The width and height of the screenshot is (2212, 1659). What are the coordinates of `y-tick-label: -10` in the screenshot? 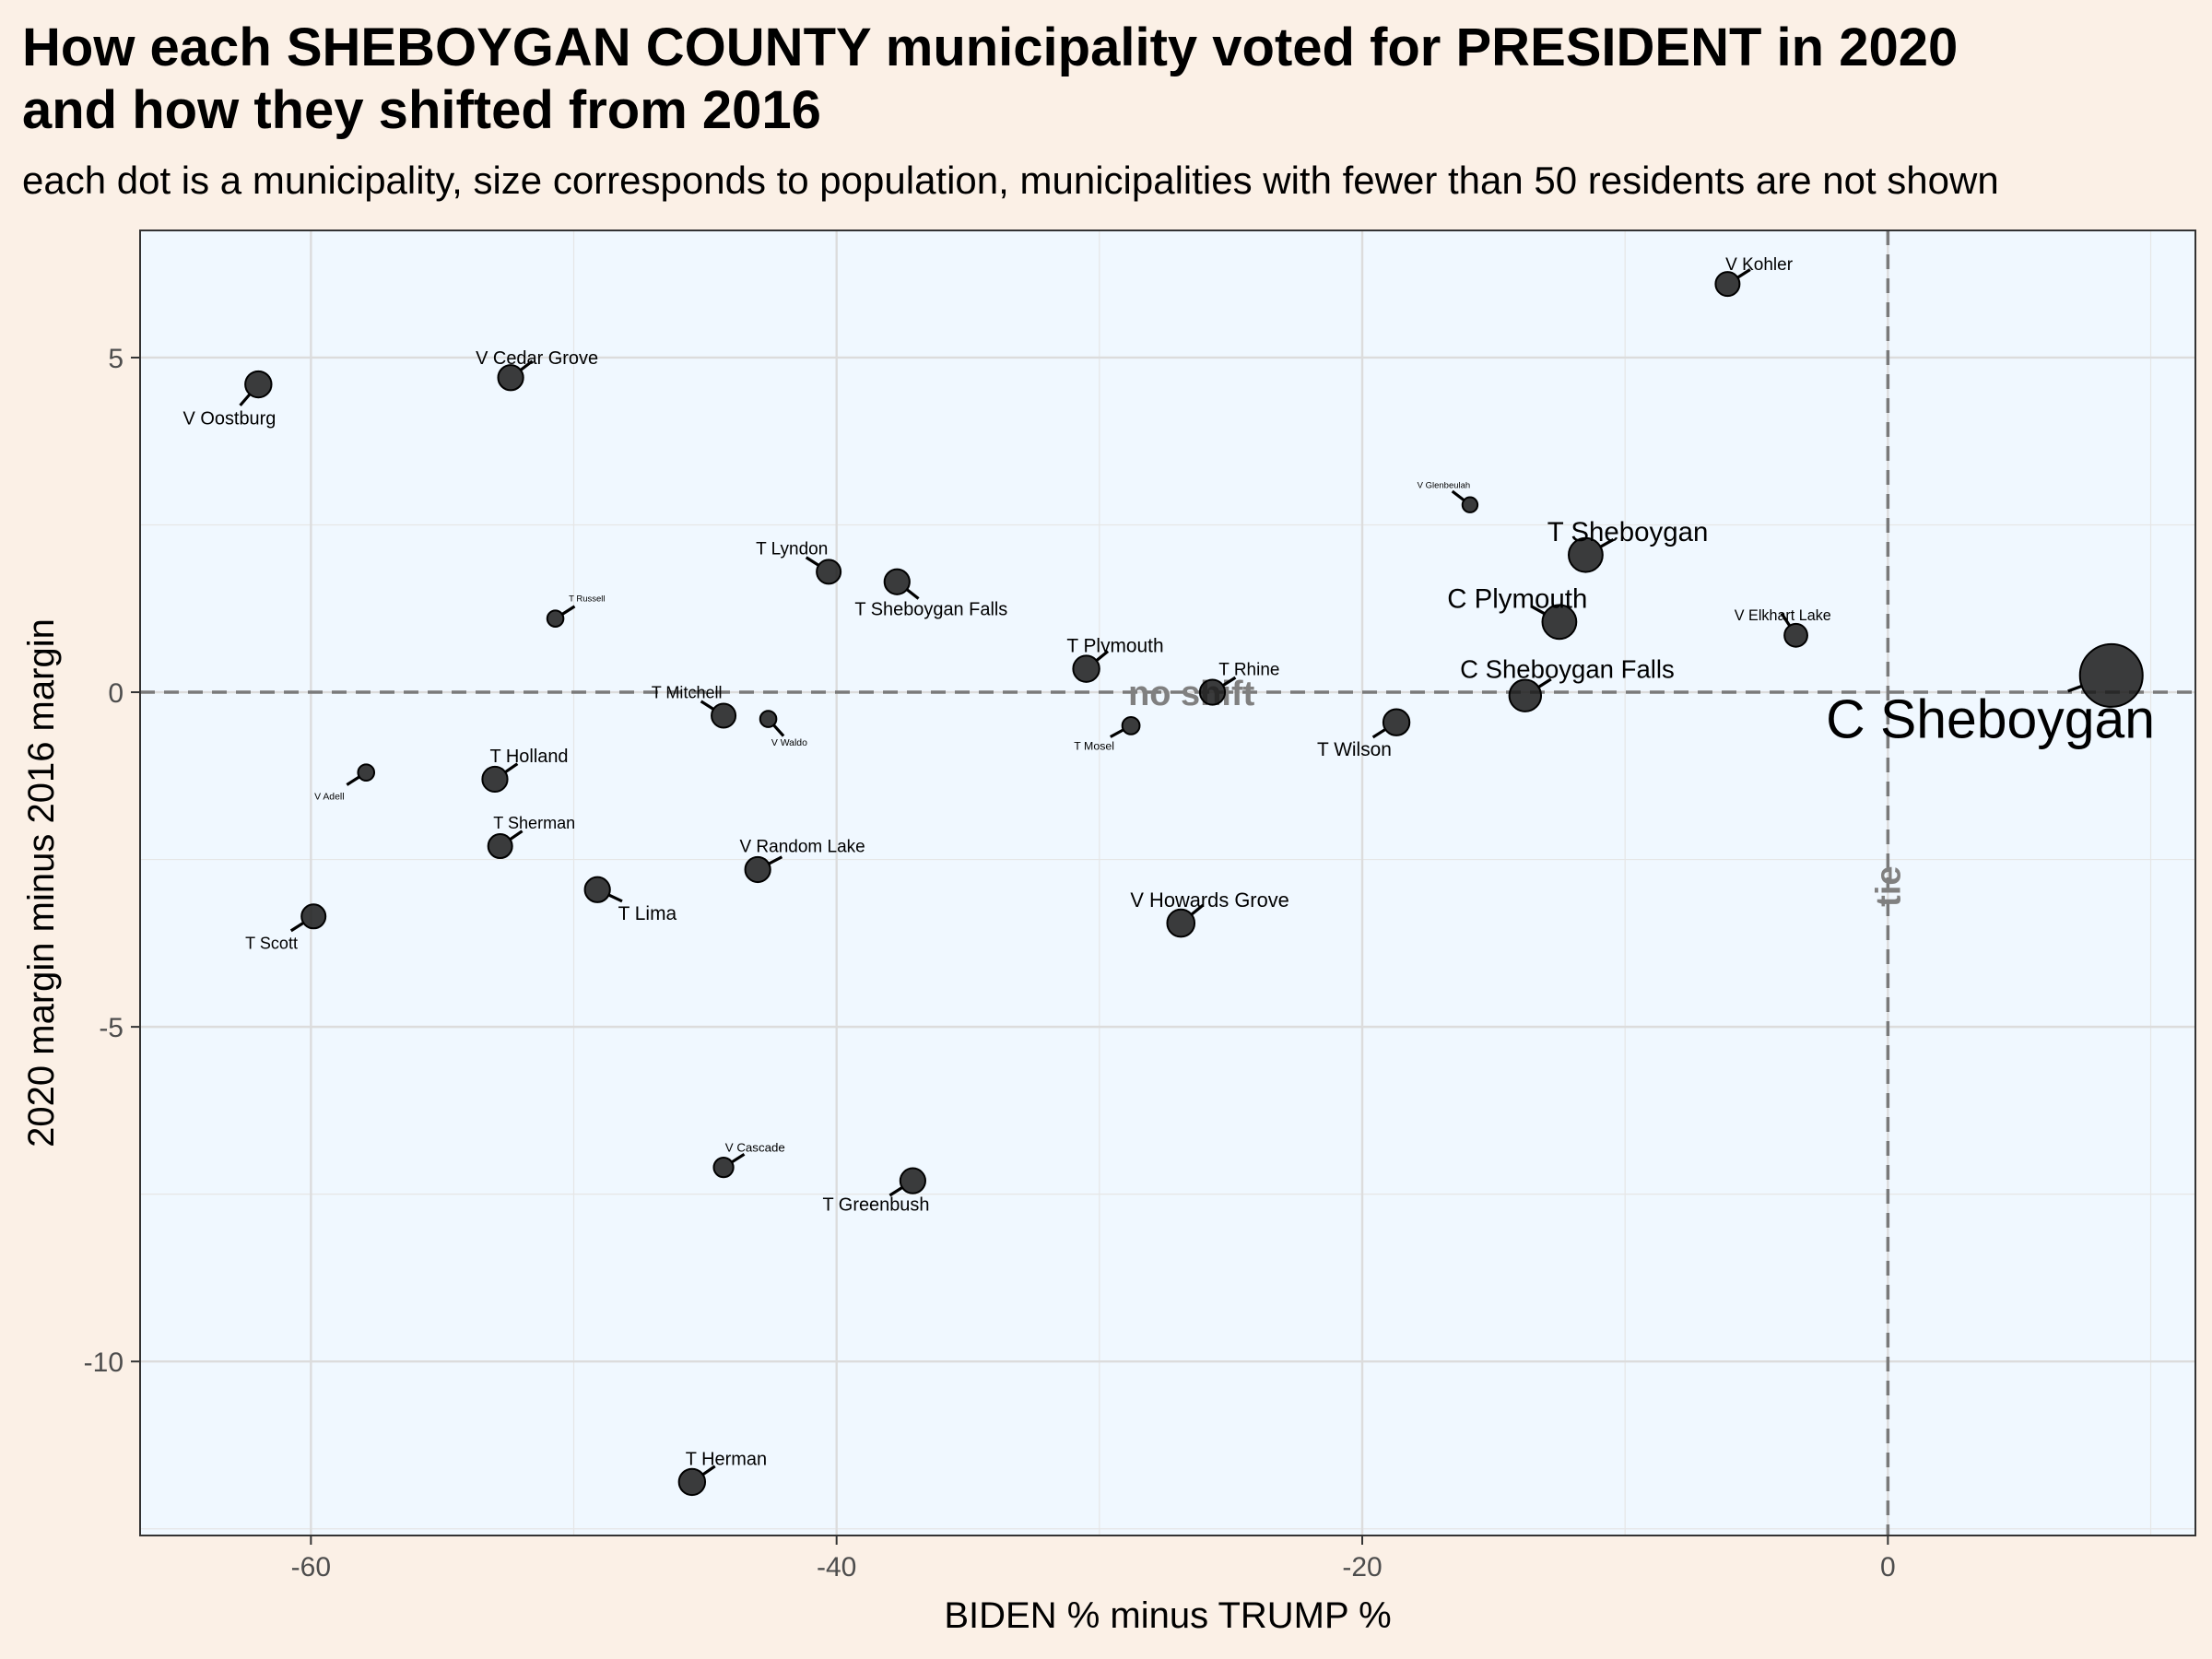 It's located at (104, 1362).